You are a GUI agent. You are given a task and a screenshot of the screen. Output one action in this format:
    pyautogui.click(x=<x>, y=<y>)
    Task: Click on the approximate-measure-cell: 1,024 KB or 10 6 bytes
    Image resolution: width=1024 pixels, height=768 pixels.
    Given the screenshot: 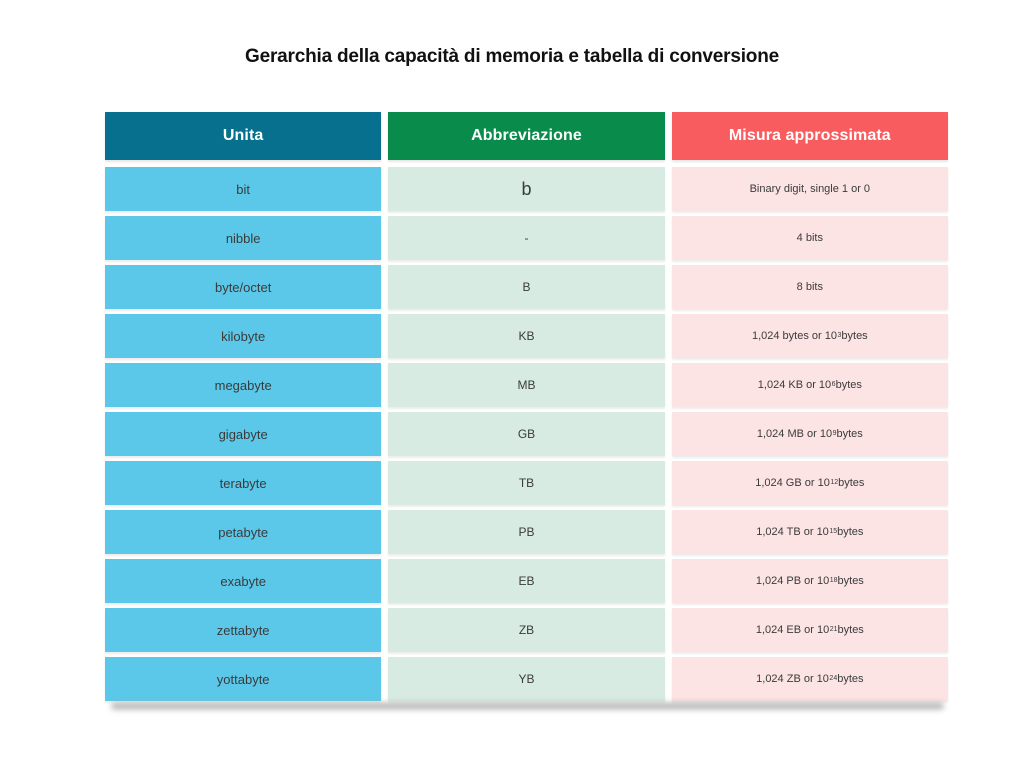 What is the action you would take?
    pyautogui.click(x=809, y=385)
    